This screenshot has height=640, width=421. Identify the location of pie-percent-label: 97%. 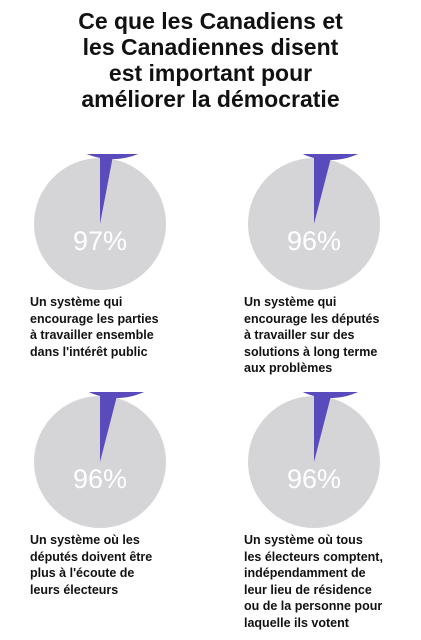
(100, 241).